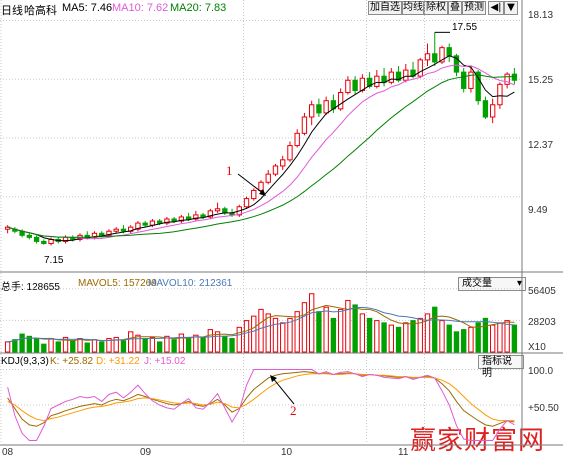 The width and height of the screenshot is (563, 460). Describe the element at coordinates (501, 367) in the screenshot. I see `indicator-help-button: 指标说明` at that location.